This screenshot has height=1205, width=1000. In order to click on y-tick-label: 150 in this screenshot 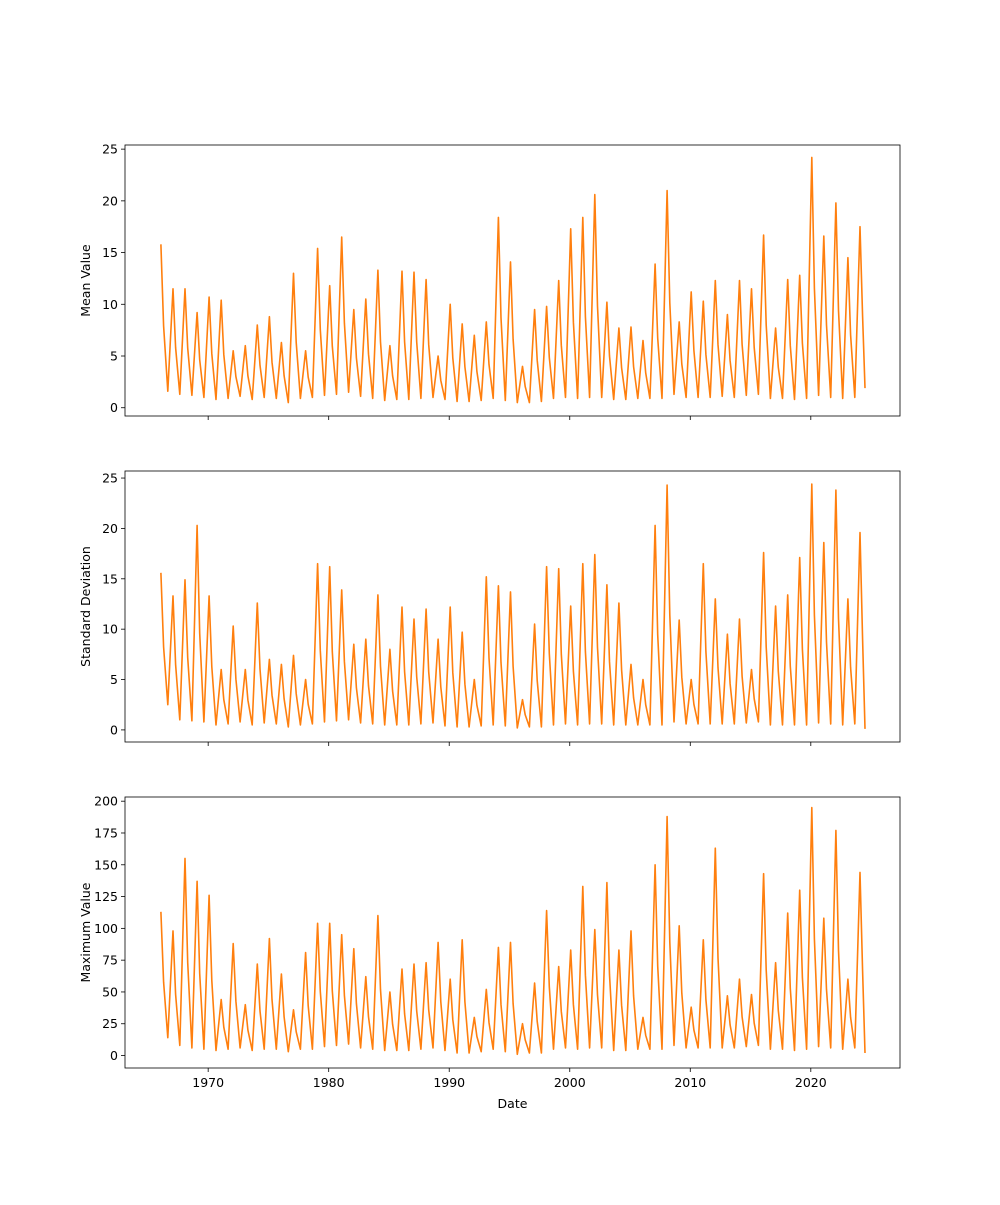, I will do `click(106, 864)`.